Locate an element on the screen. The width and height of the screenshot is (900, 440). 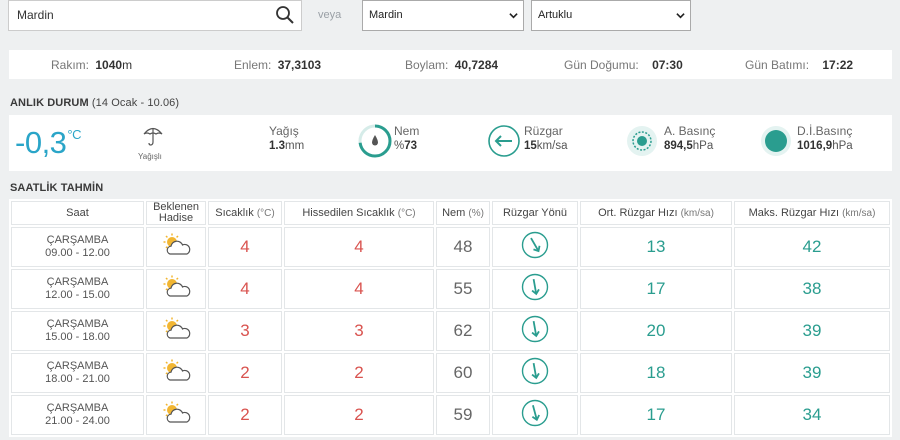
wind-block: Rüzgar 15km/sa is located at coordinates (545, 138).